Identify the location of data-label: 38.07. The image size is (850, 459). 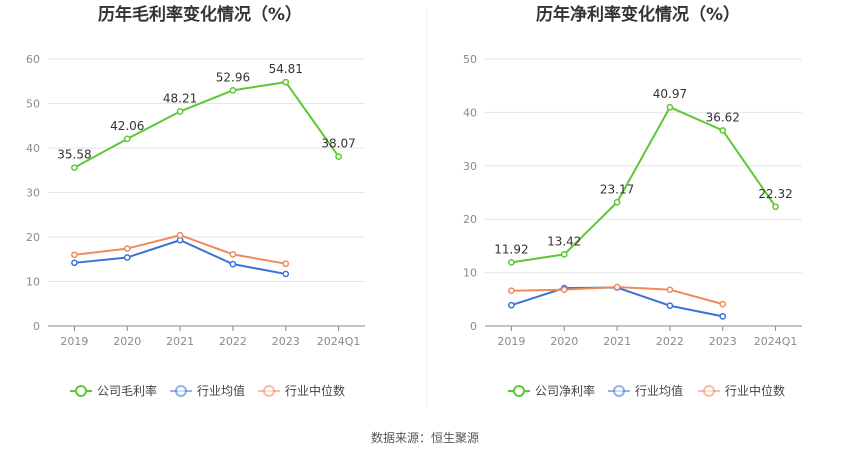
(338, 144).